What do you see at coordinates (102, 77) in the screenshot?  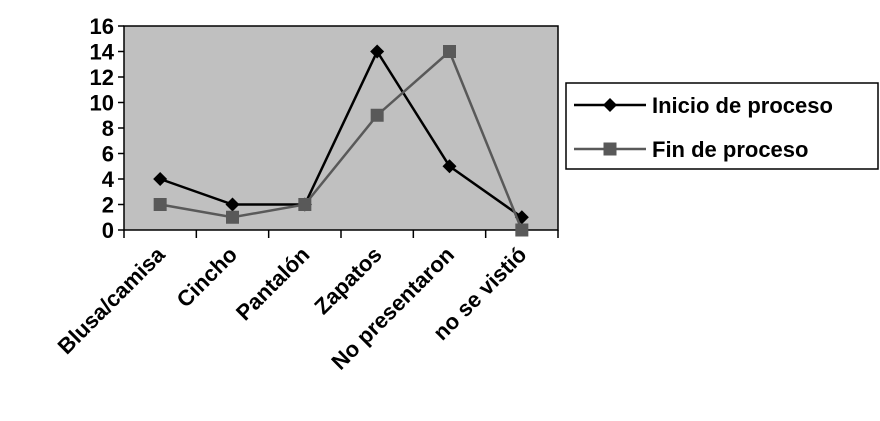 I see `y-tick-label: 12` at bounding box center [102, 77].